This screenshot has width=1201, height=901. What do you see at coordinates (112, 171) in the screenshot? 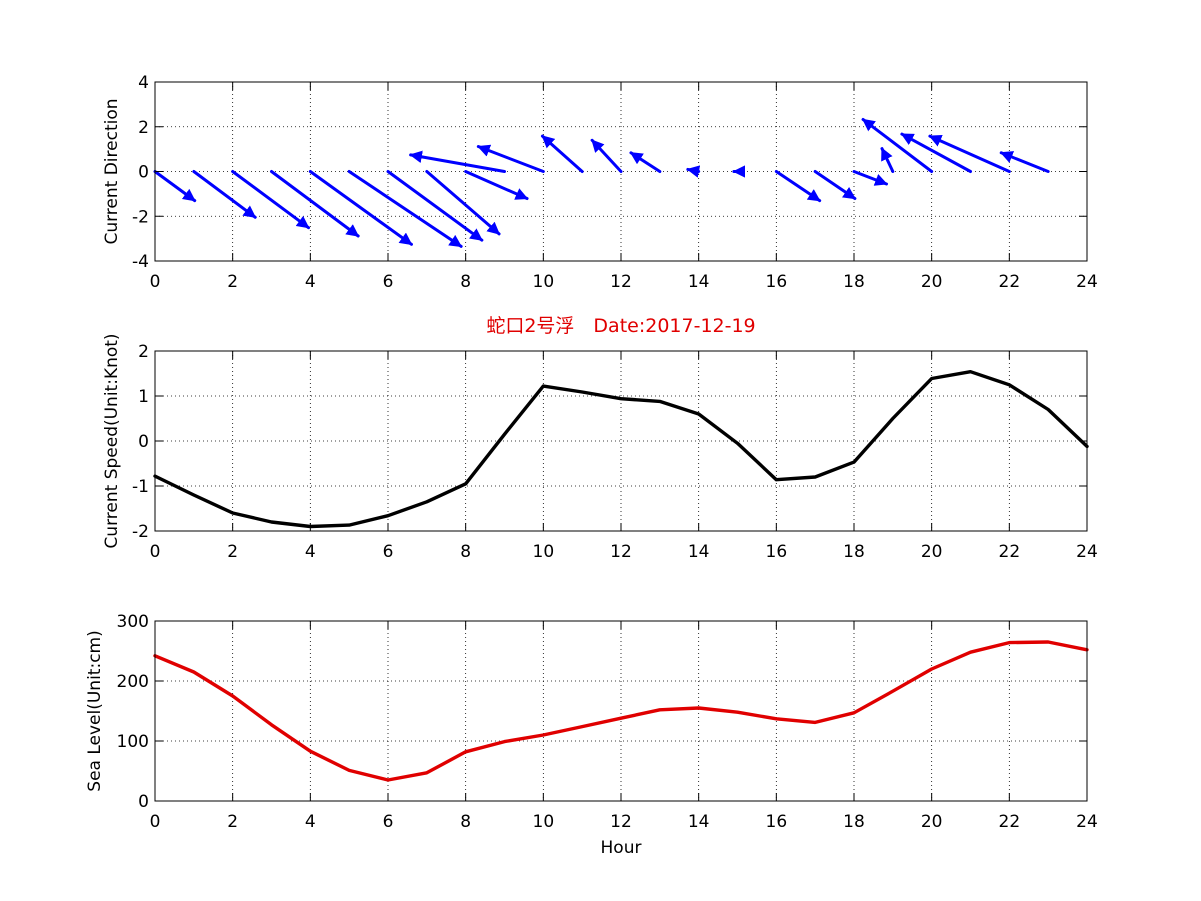
I see `y-axis-label: Current Direction` at bounding box center [112, 171].